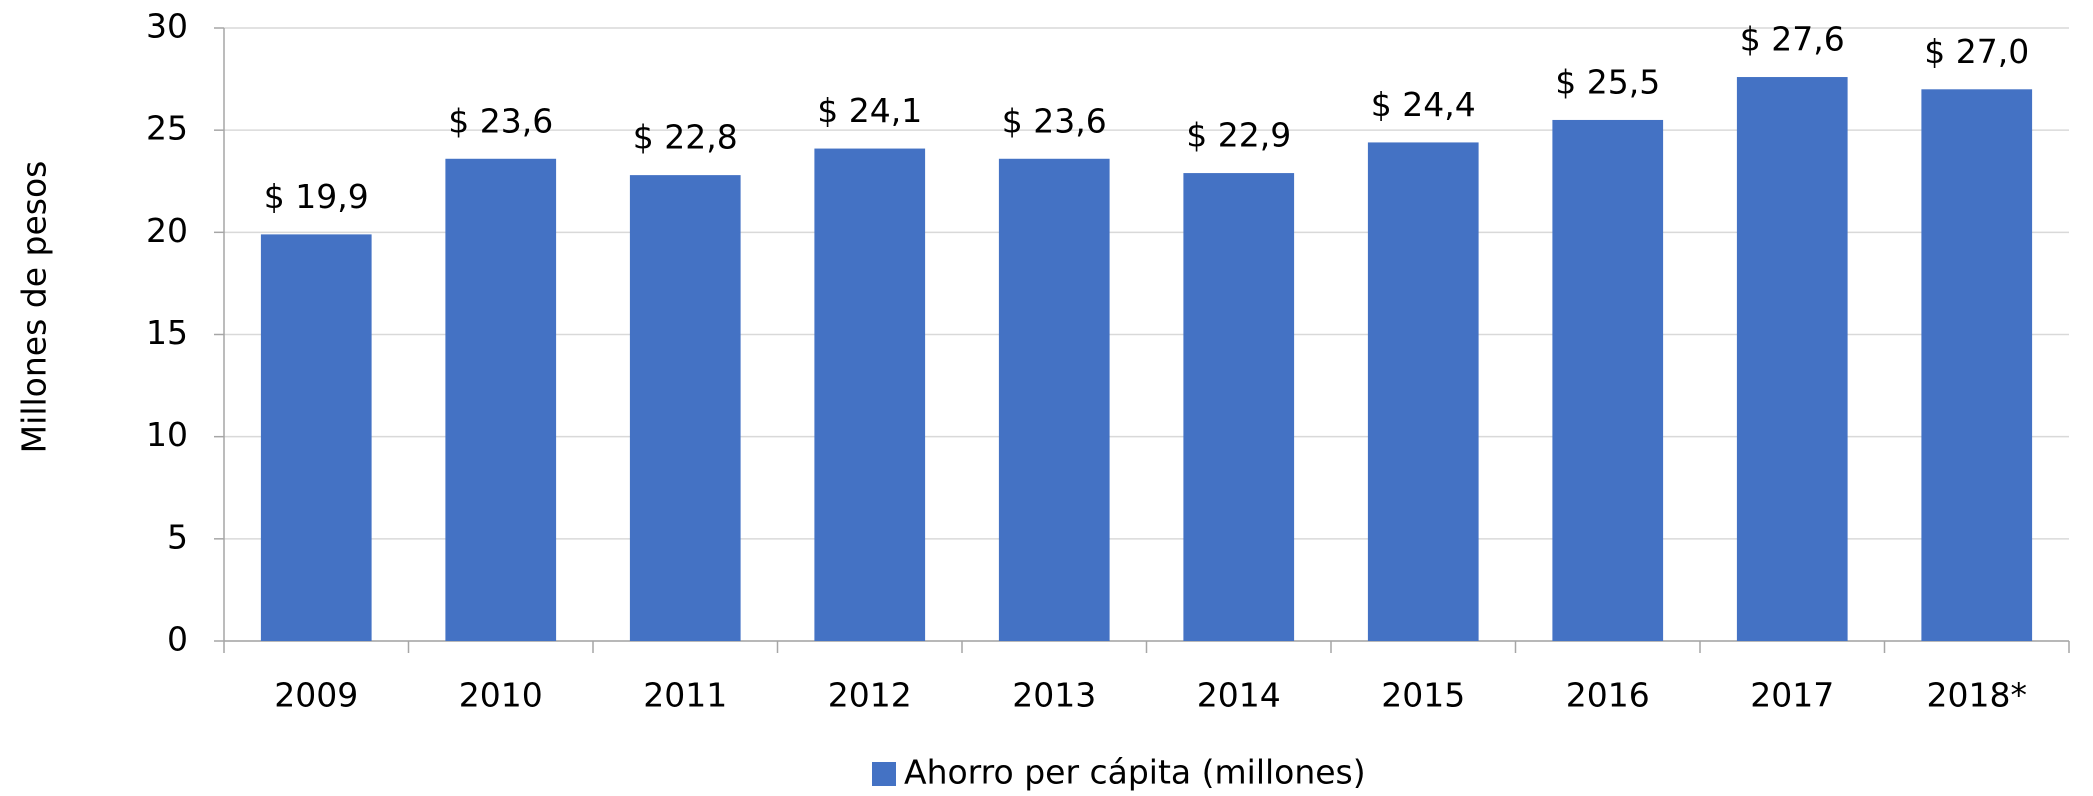 Image resolution: width=2093 pixels, height=796 pixels. What do you see at coordinates (1423, 695) in the screenshot?
I see `x-tick-label: 2015` at bounding box center [1423, 695].